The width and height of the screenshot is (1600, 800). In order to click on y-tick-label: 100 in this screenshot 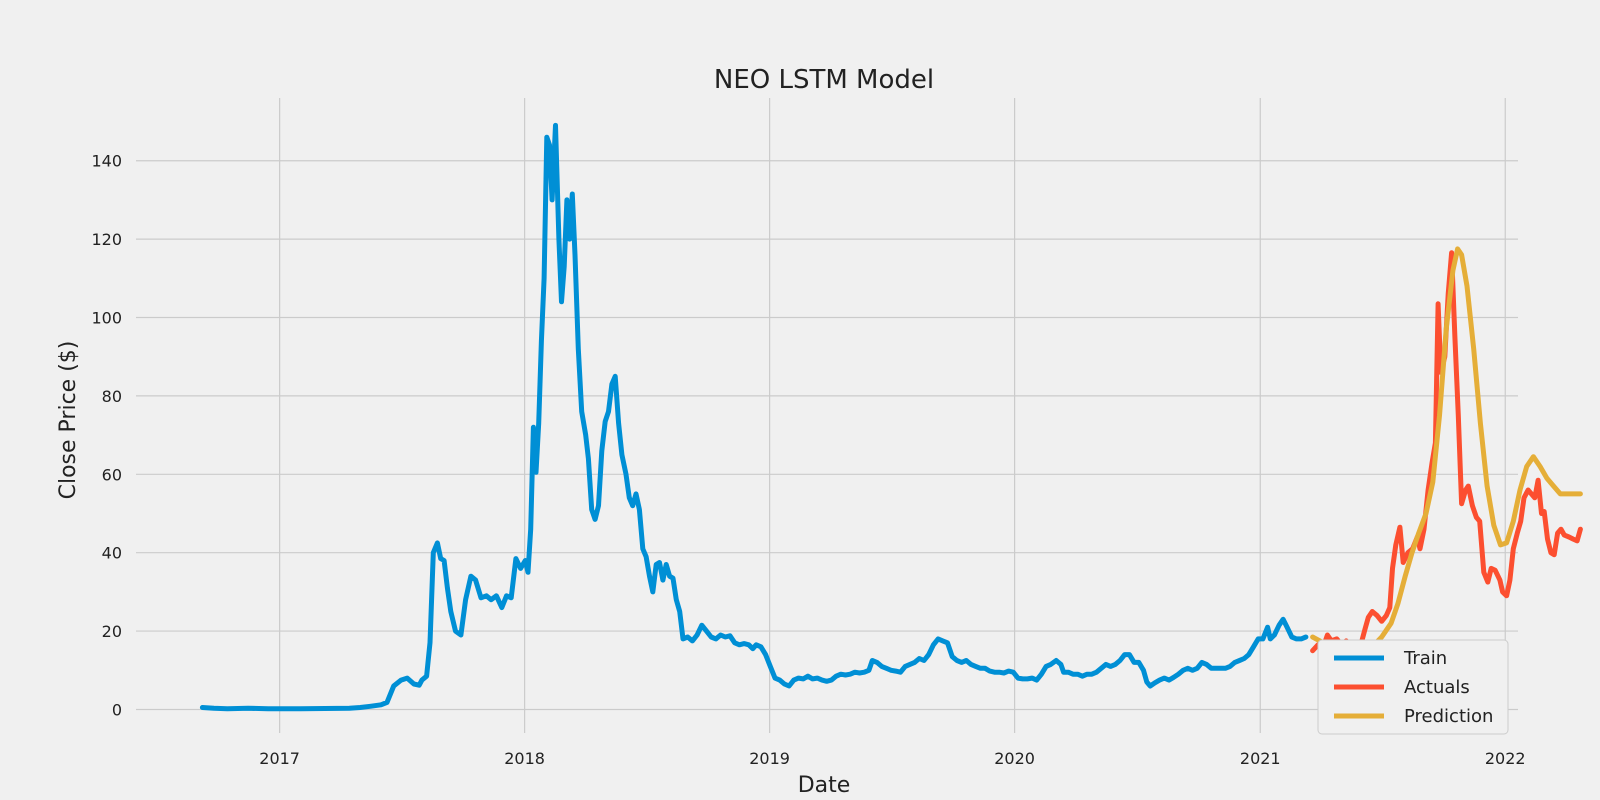, I will do `click(106, 318)`.